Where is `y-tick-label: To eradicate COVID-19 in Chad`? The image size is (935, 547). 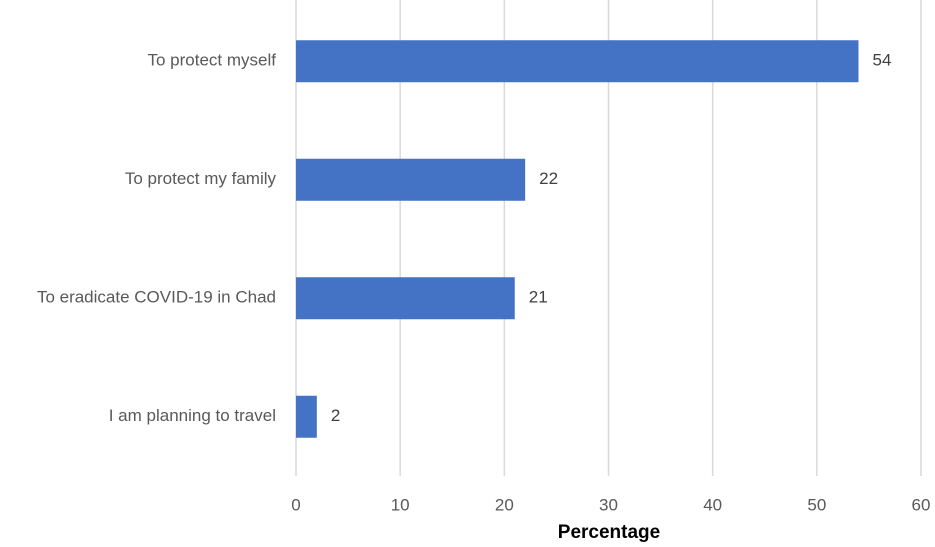 y-tick-label: To eradicate COVID-19 in Chad is located at coordinates (156, 297).